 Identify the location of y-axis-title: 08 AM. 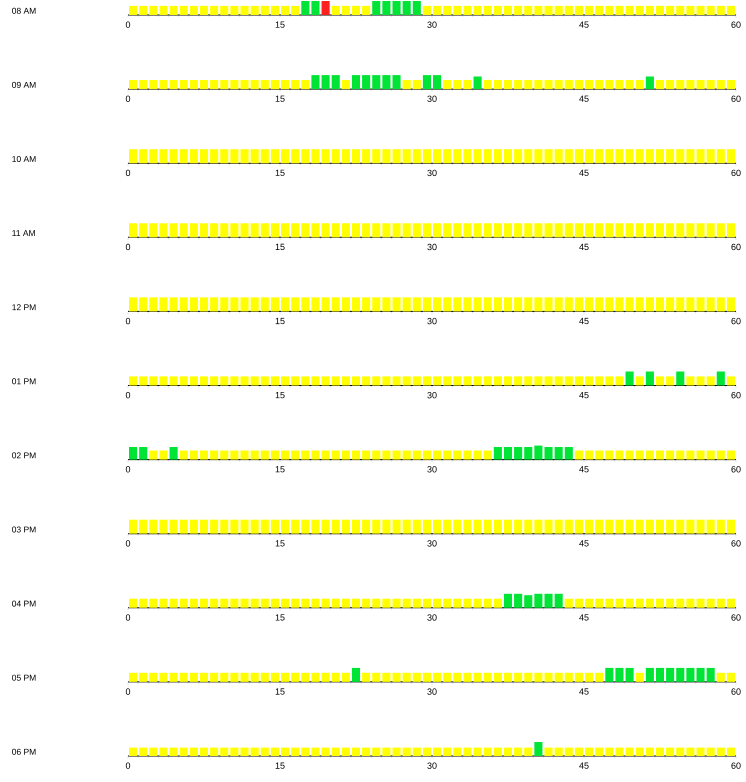
(24, 11).